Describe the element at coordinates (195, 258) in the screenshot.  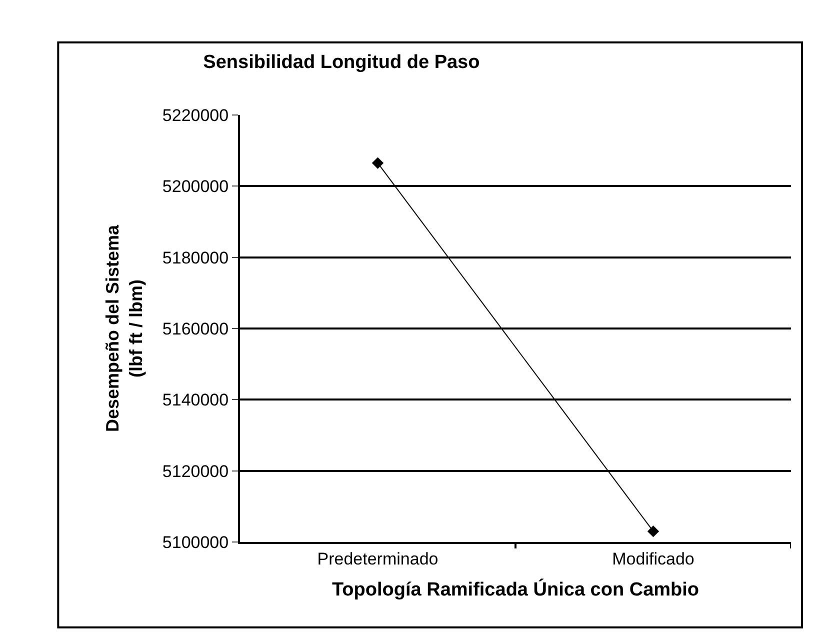
I see `y-tick-label: 5180000` at that location.